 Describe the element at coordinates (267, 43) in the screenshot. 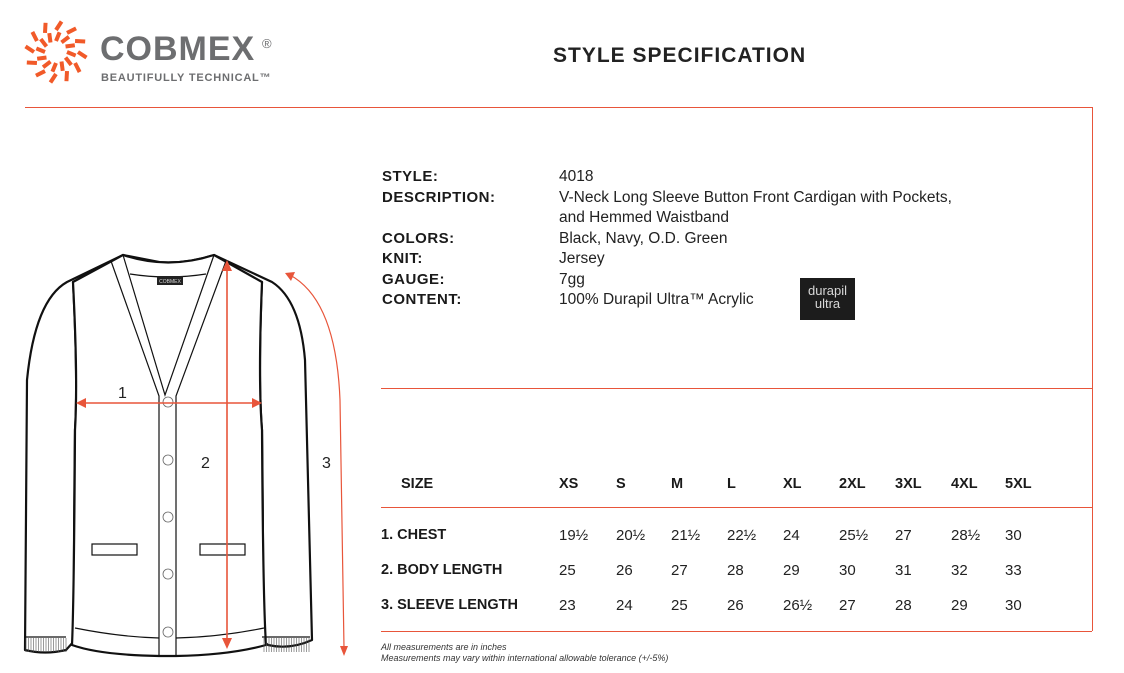

I see `brand-registered: ®` at that location.